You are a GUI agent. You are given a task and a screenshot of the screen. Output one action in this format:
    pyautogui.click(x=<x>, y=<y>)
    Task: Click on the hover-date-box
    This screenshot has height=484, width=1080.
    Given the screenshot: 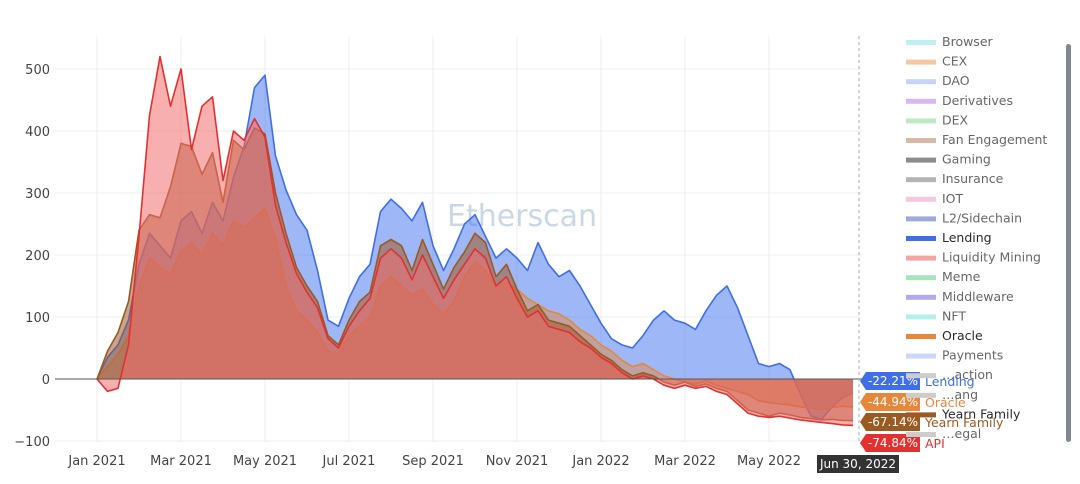 What is the action you would take?
    pyautogui.click(x=858, y=464)
    